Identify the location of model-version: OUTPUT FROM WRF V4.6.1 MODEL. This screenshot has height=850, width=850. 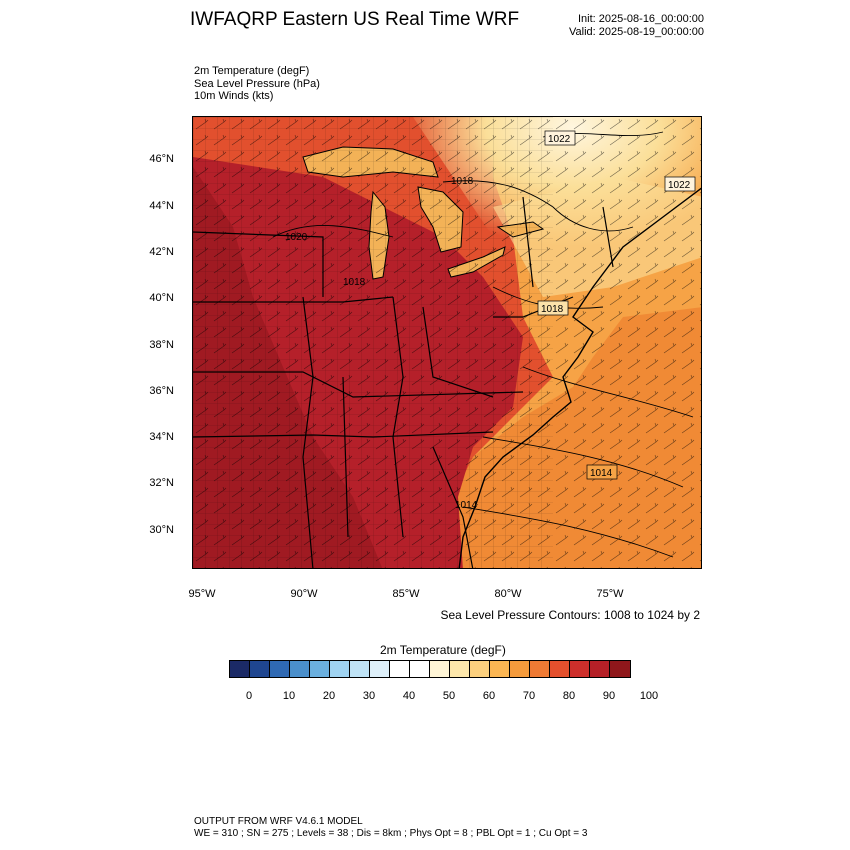
(278, 821).